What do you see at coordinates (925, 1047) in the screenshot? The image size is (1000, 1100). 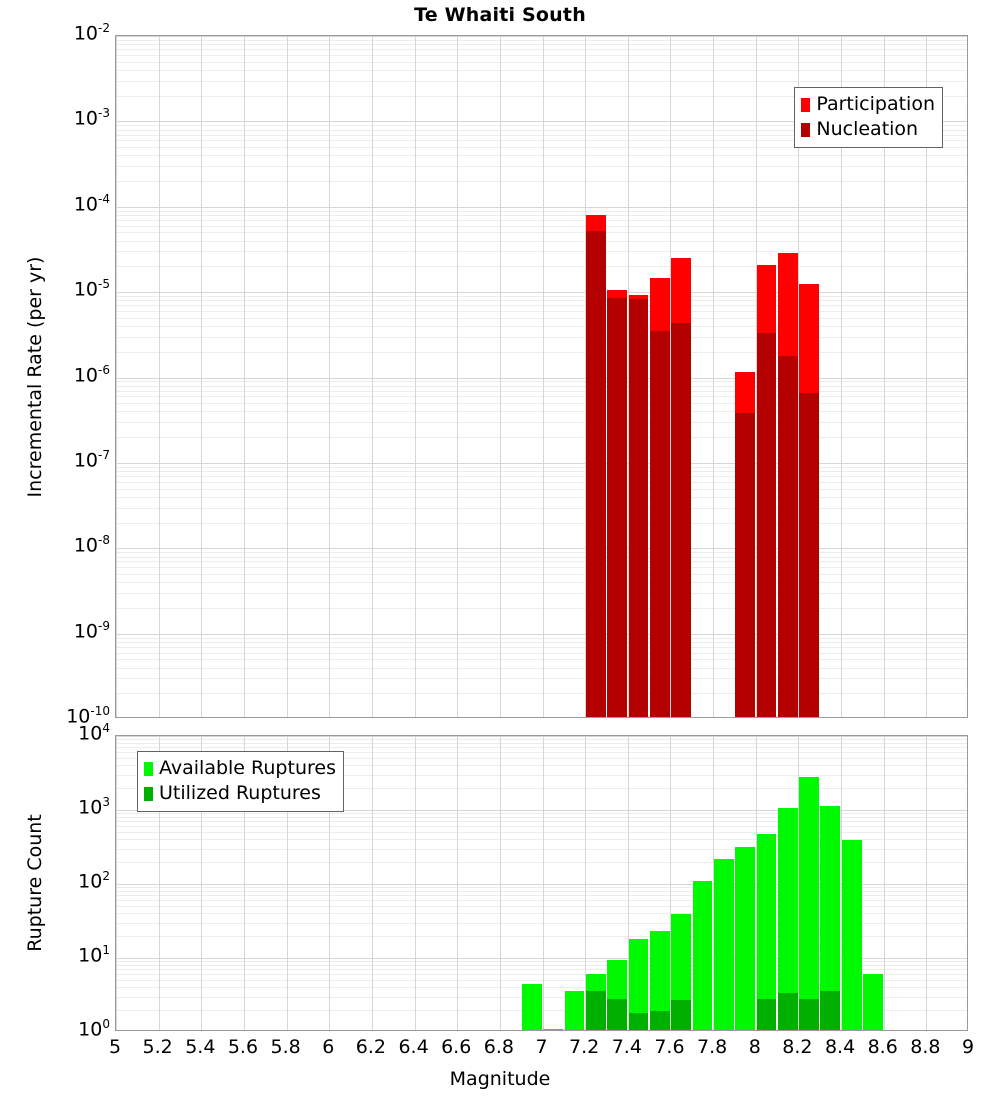 I see `x-tick-label: 8.8` at bounding box center [925, 1047].